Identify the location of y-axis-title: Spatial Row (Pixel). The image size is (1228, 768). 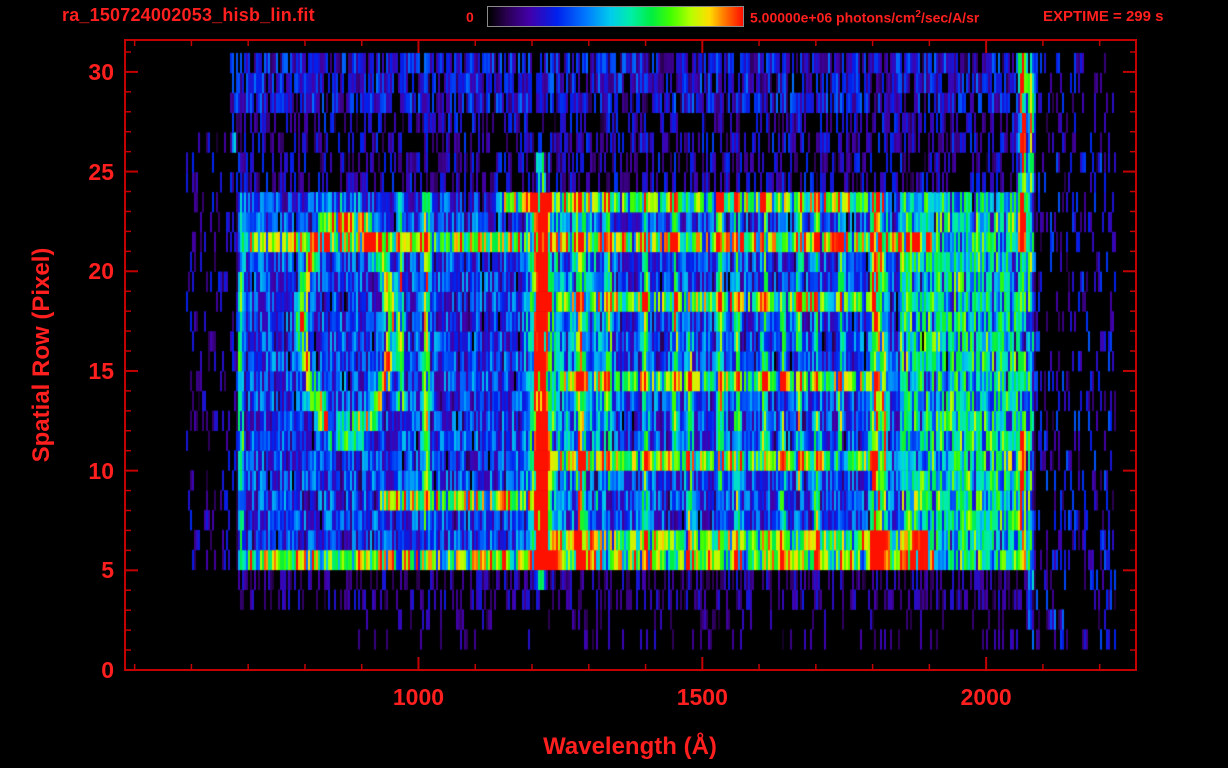
(41, 355).